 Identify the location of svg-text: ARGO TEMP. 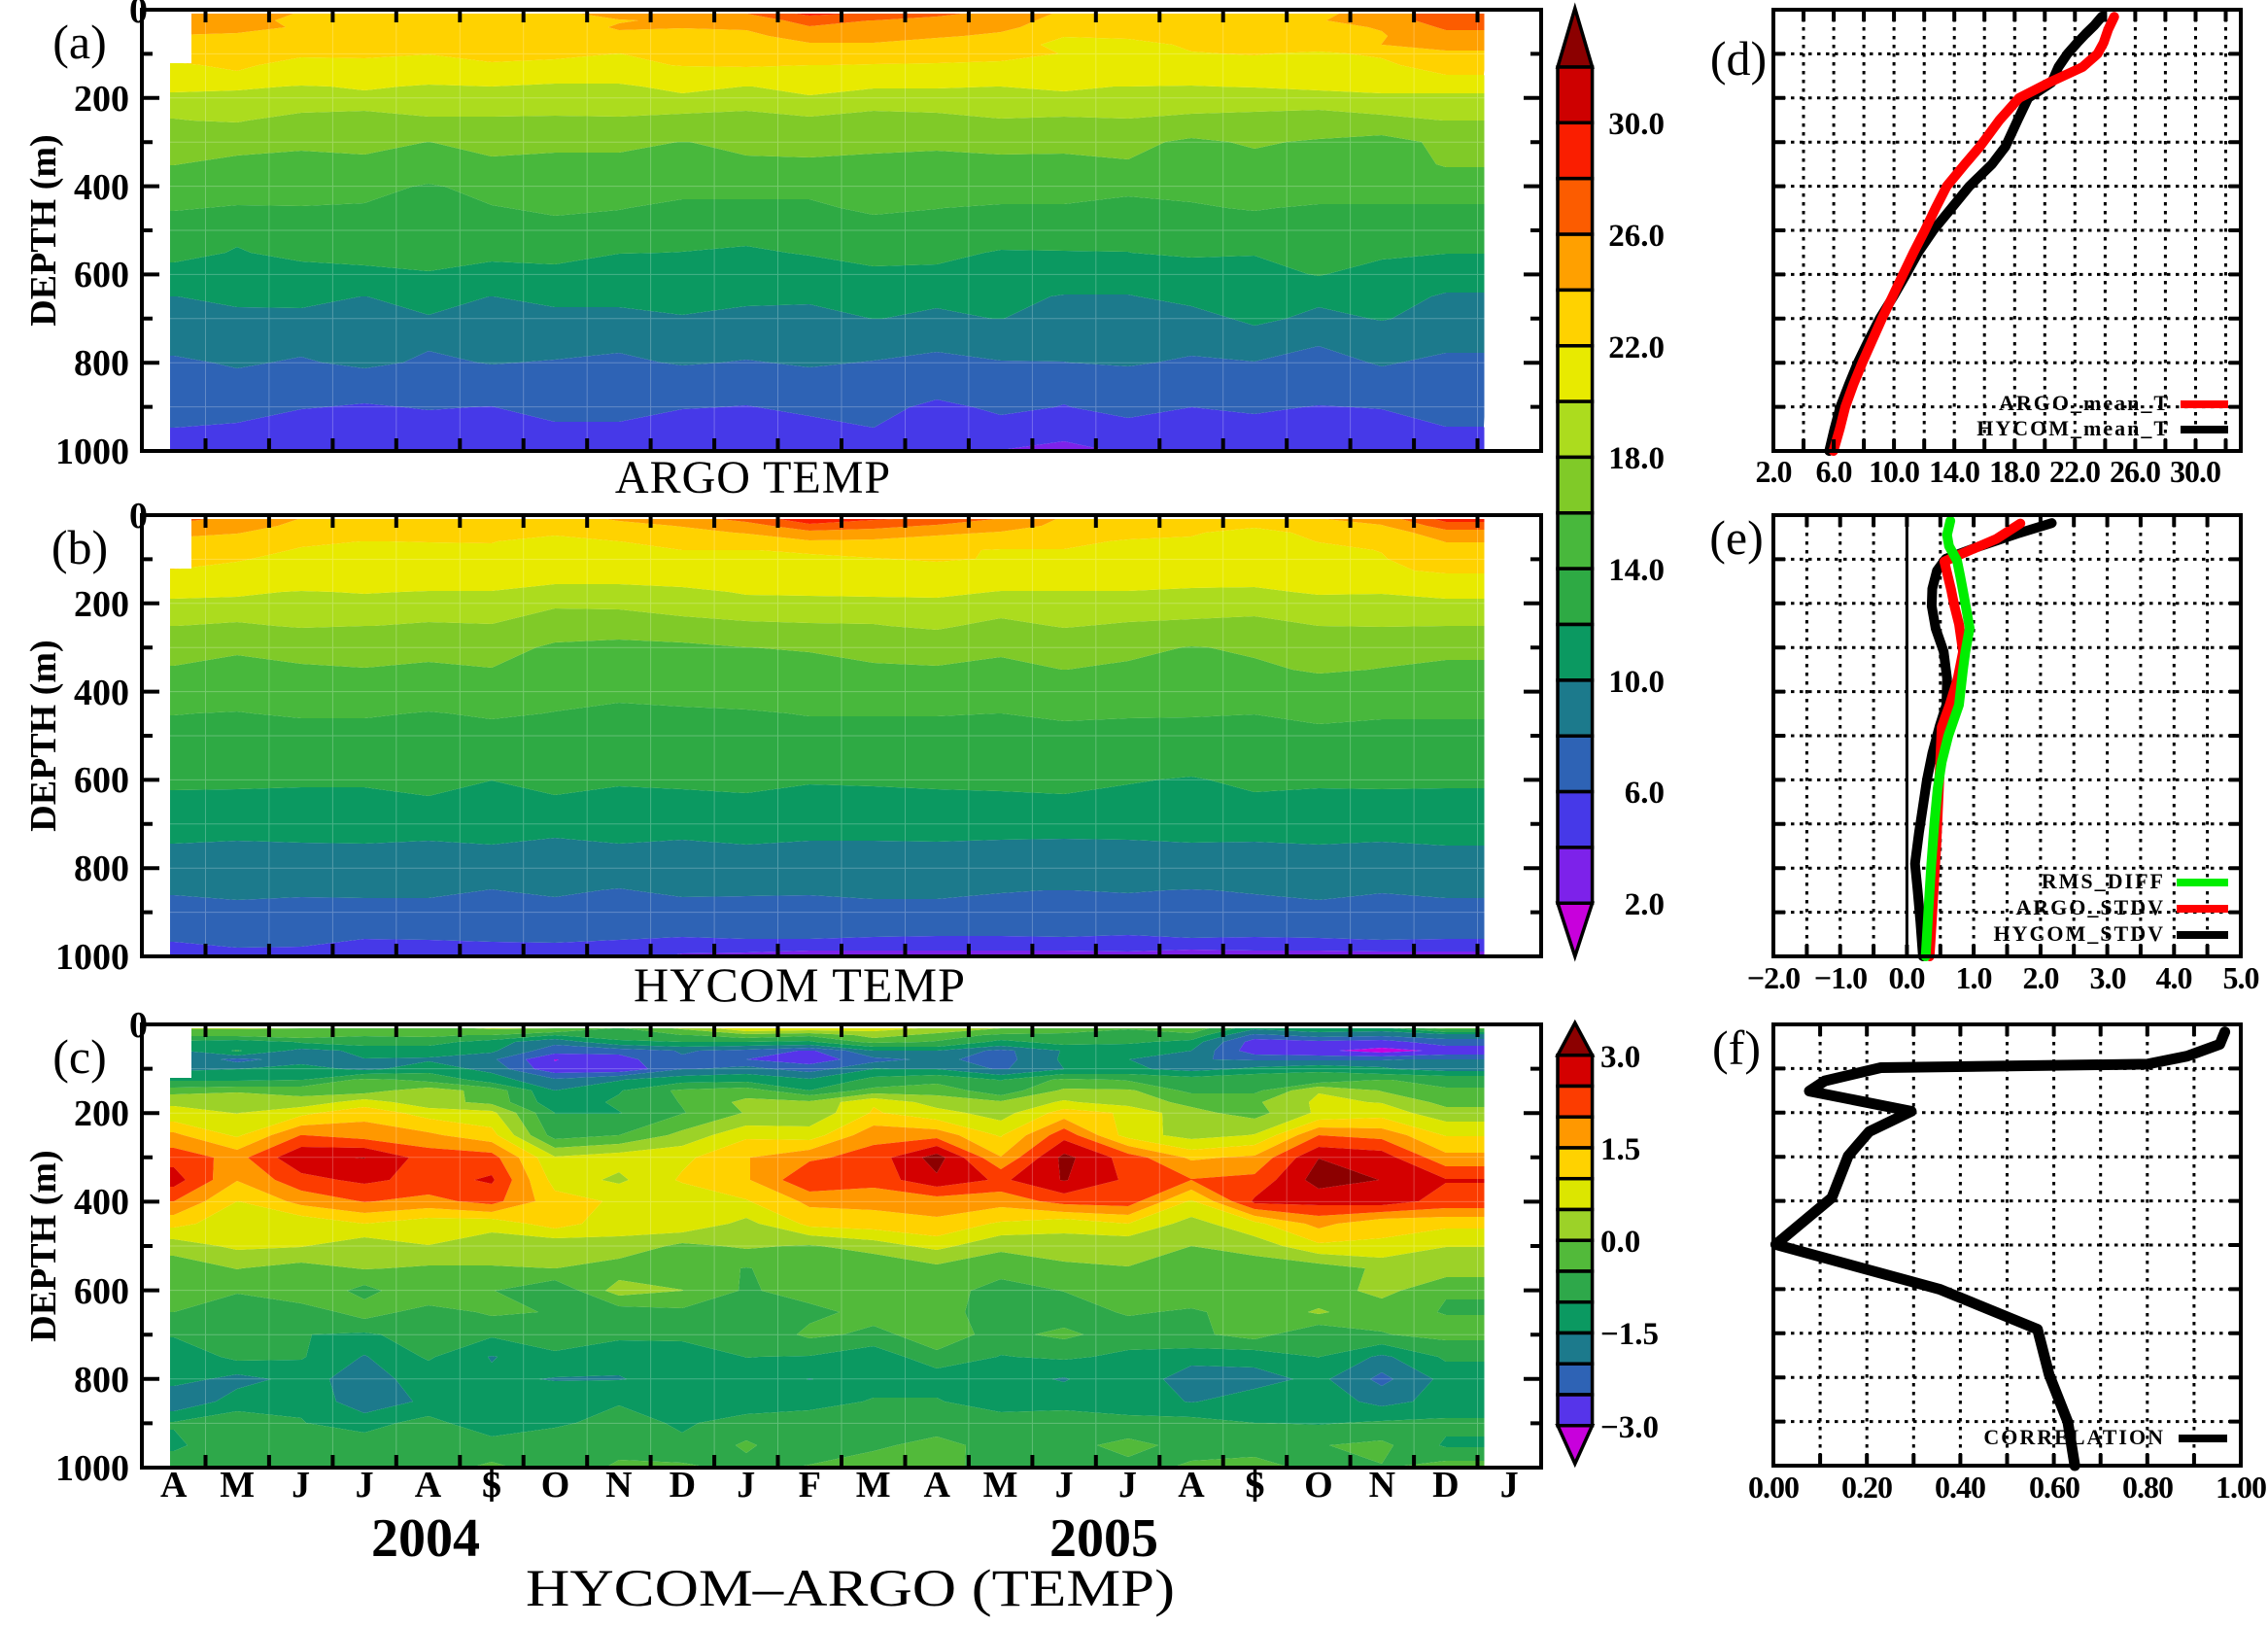
(753, 477).